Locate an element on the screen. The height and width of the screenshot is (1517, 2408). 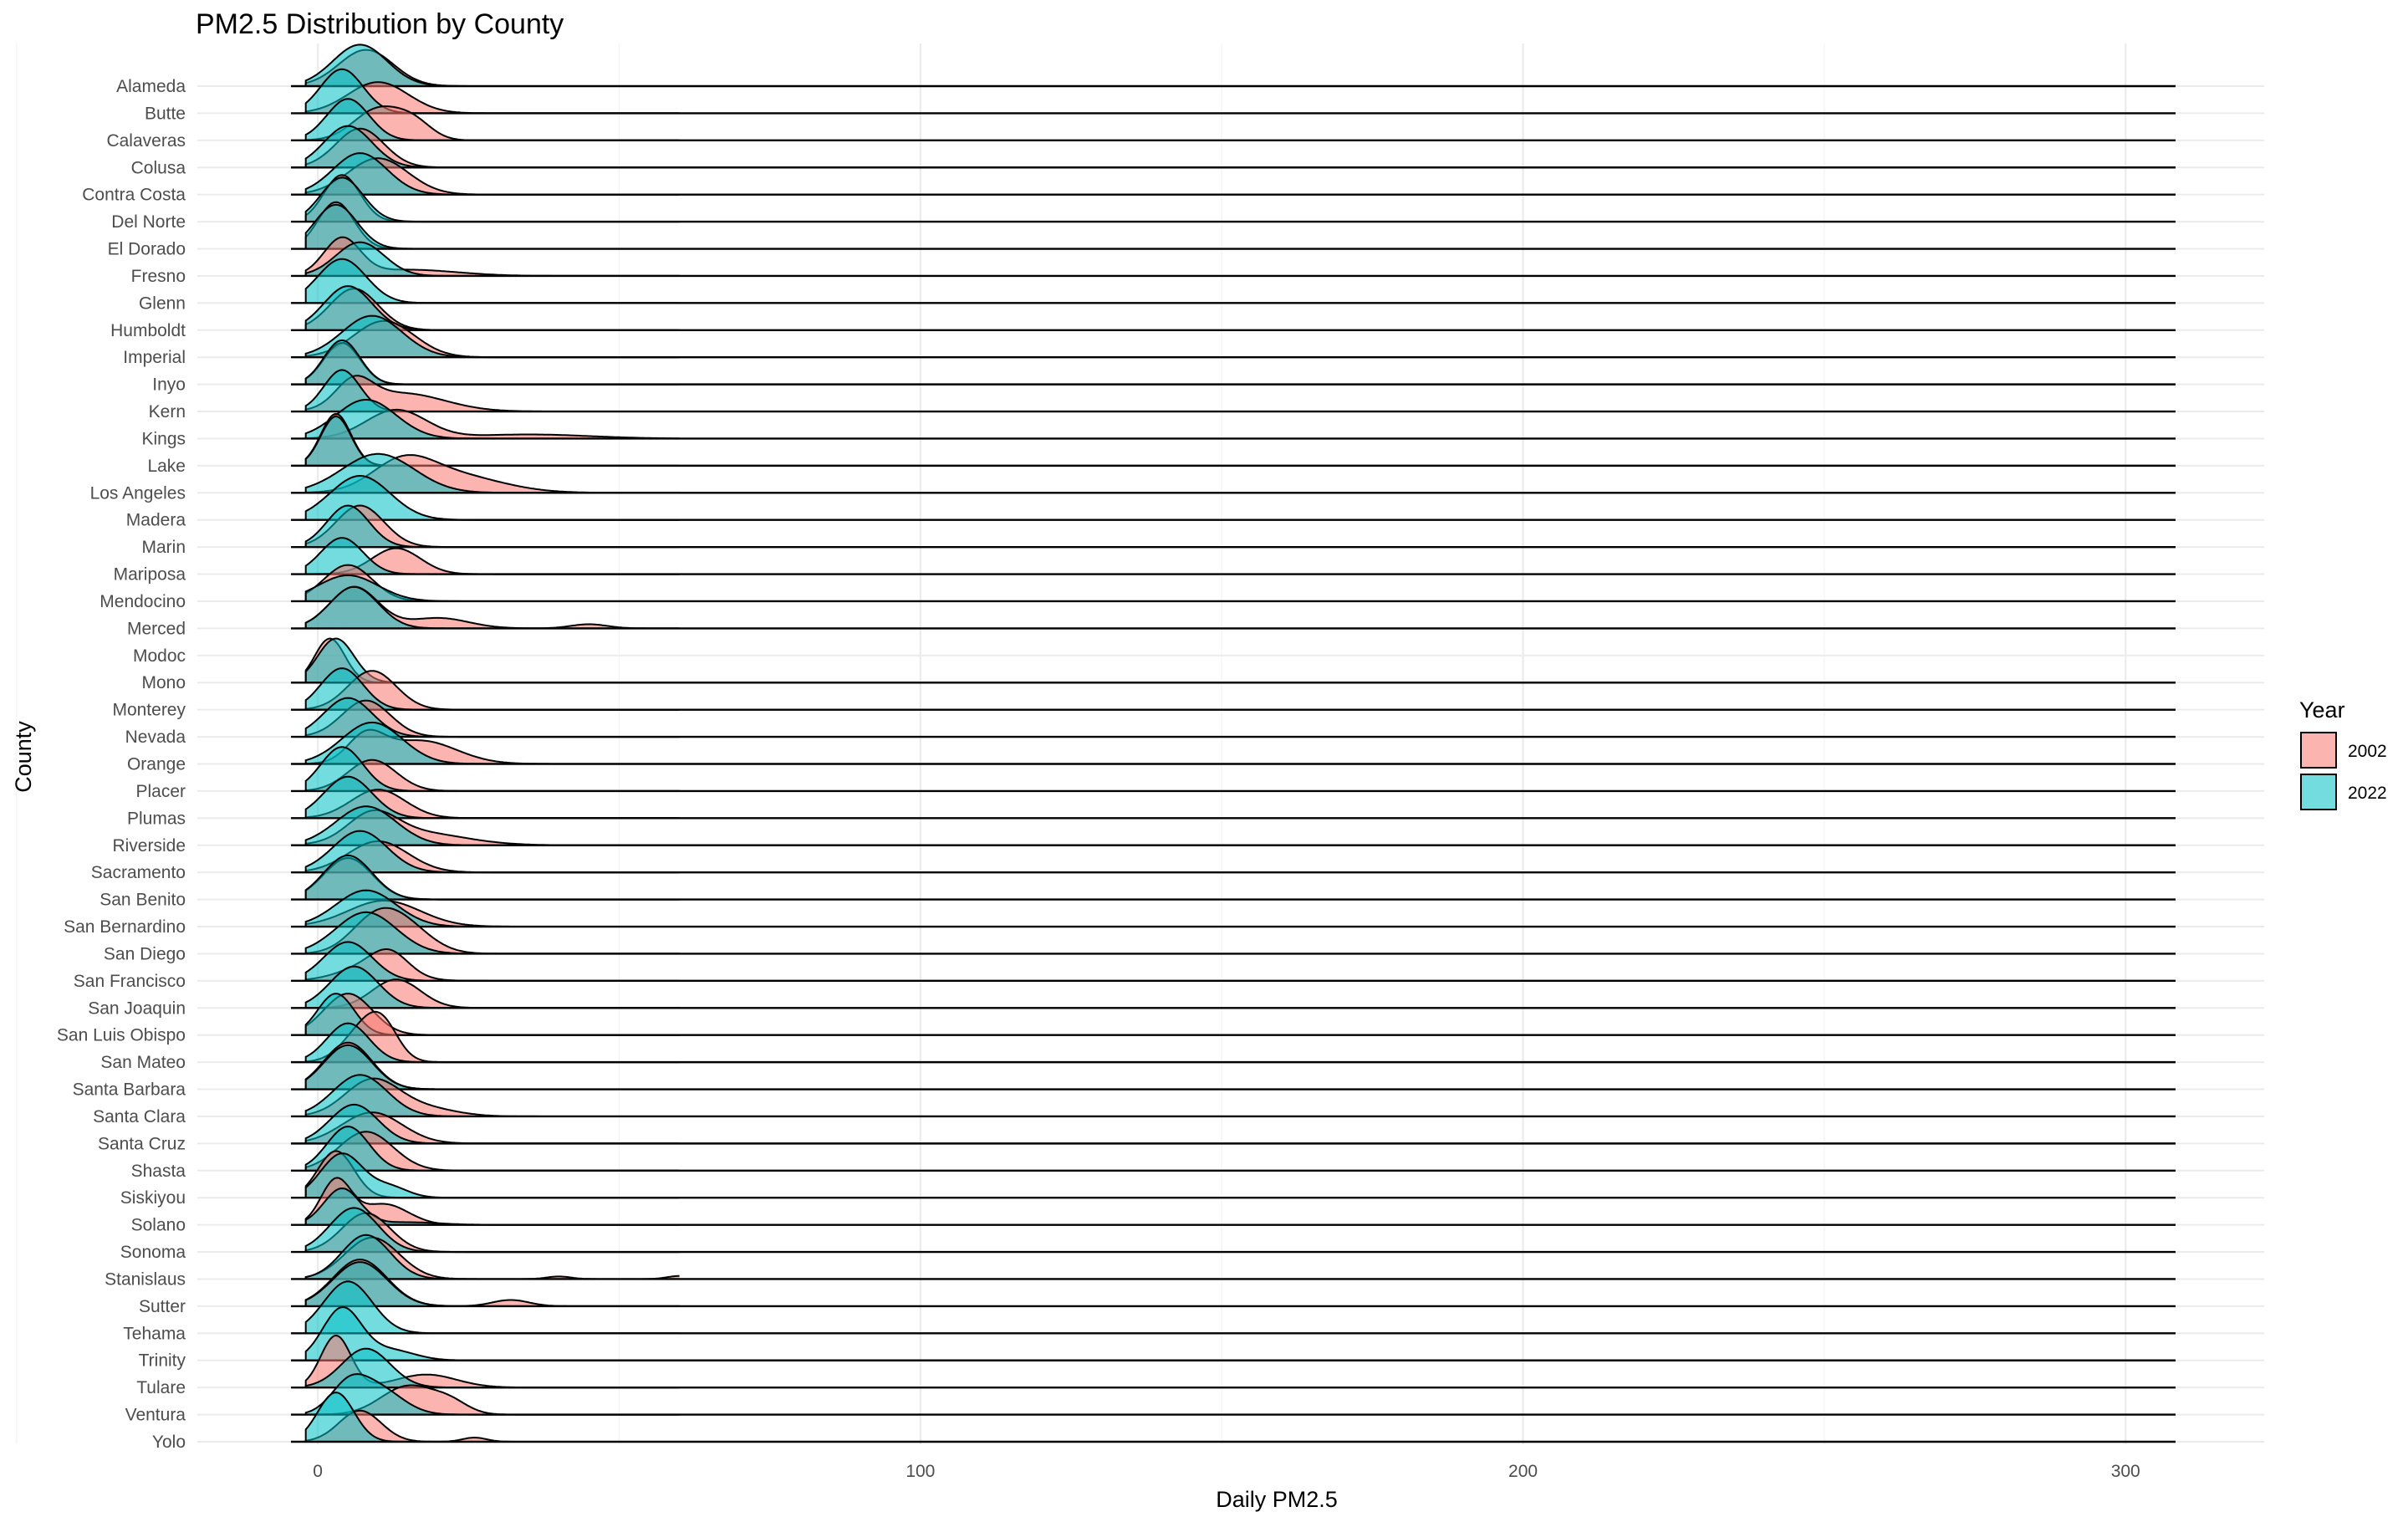
ridge-stanislaus is located at coordinates (1234, 1257).